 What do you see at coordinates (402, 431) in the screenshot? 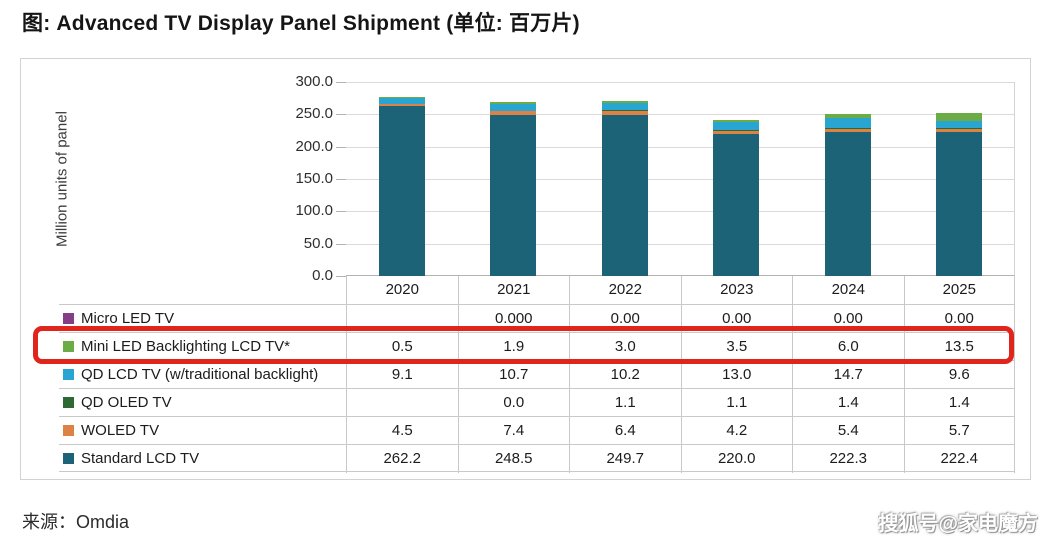
I see `value-cell: 4.5` at bounding box center [402, 431].